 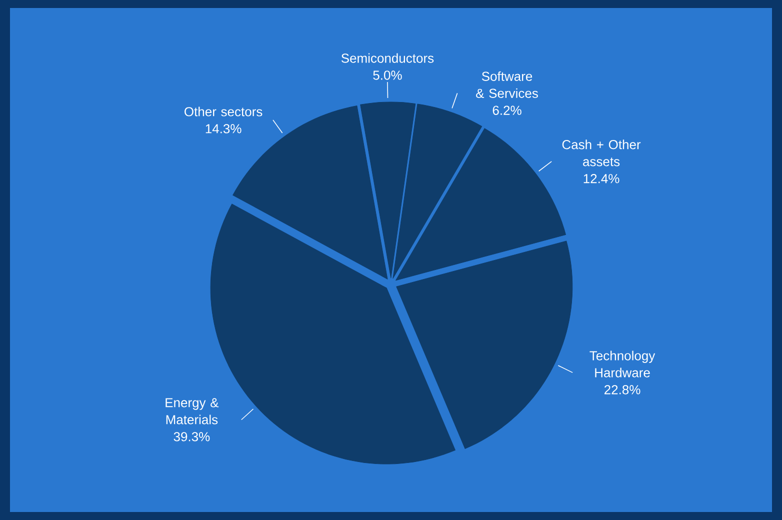 I want to click on slice-label: Technology Hardware, so click(x=623, y=364).